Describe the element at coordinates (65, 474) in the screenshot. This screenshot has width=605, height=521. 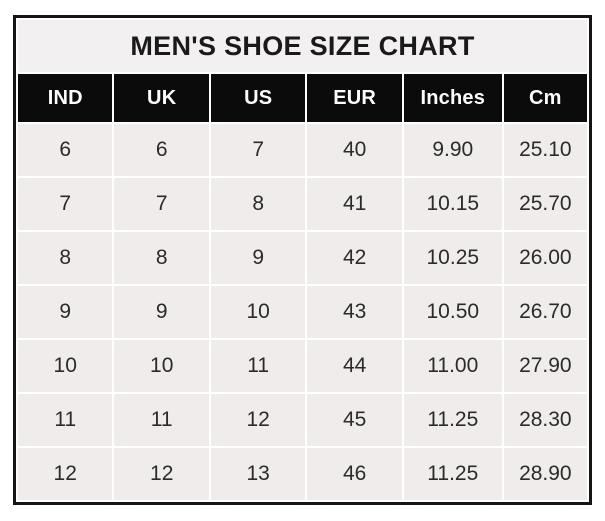
I see `cell-ind: 12` at that location.